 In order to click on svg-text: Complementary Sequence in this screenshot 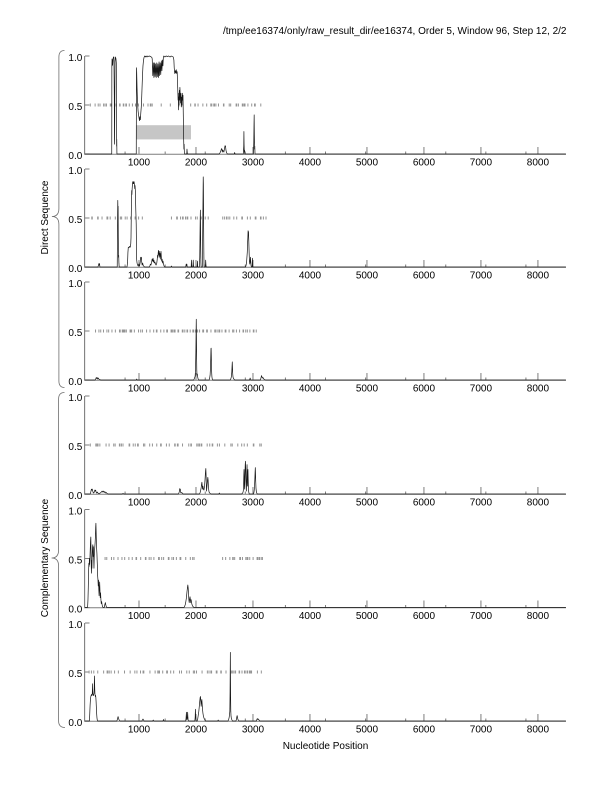, I will do `click(45, 557)`.